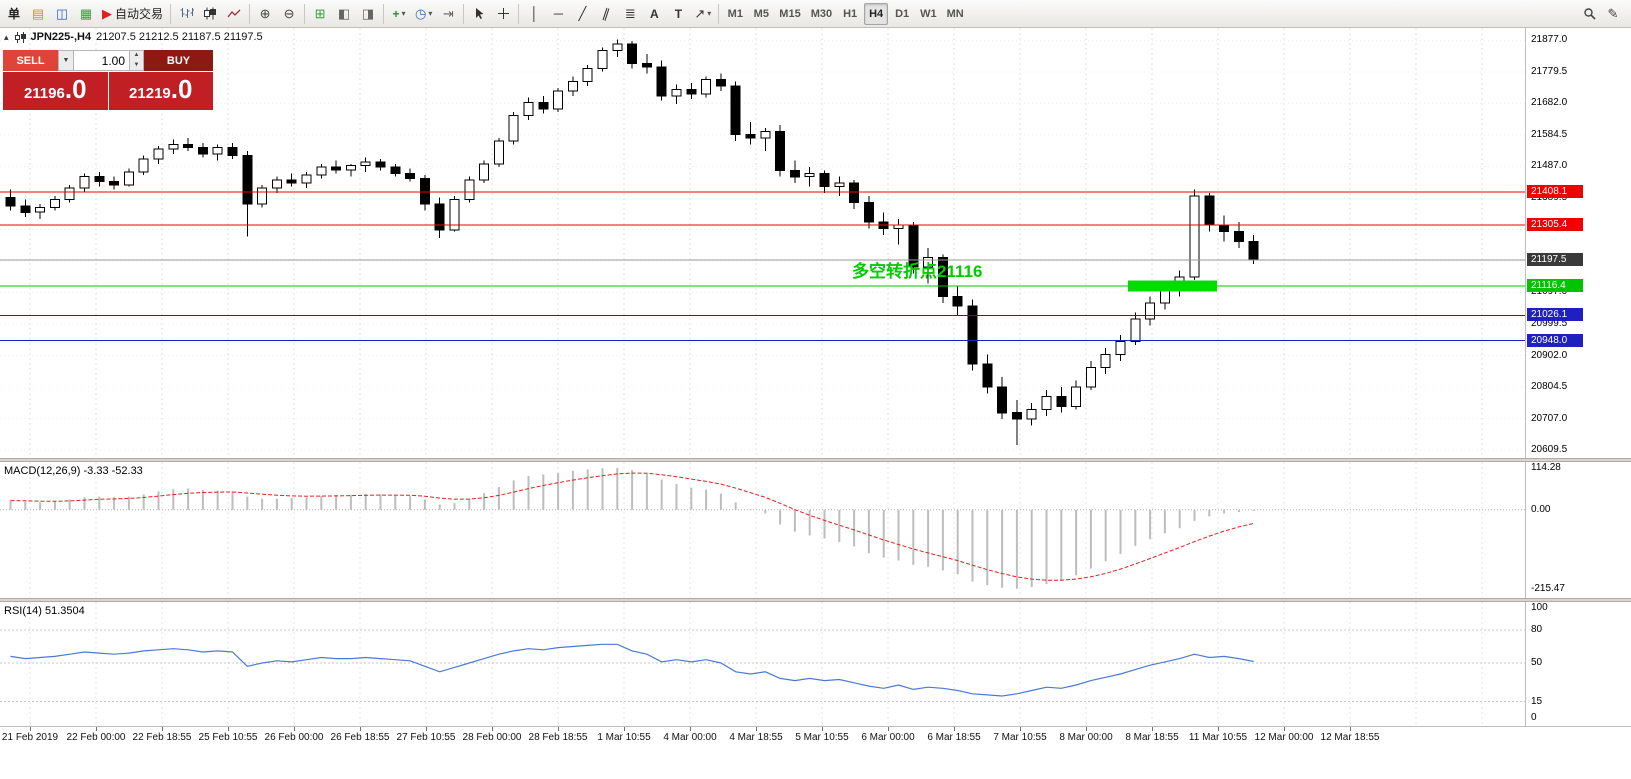 This screenshot has width=1631, height=779. Describe the element at coordinates (850, 14) in the screenshot. I see `tf-h1-button: H1` at that location.